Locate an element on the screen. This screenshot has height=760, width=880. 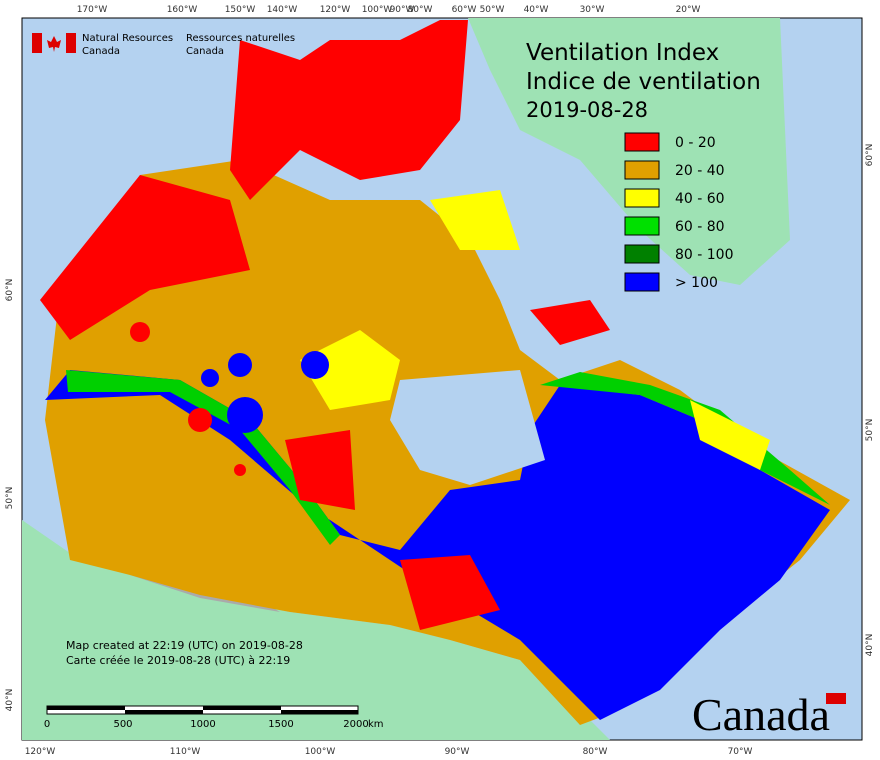
org-en-2: Canada is located at coordinates (101, 51).